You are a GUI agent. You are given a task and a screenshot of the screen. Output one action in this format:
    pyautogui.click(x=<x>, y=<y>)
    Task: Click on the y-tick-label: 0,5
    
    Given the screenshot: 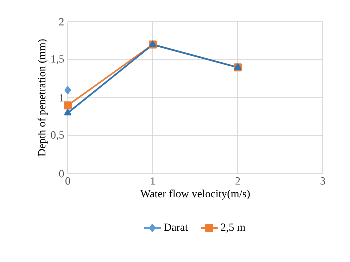 What is the action you would take?
    pyautogui.click(x=57, y=136)
    